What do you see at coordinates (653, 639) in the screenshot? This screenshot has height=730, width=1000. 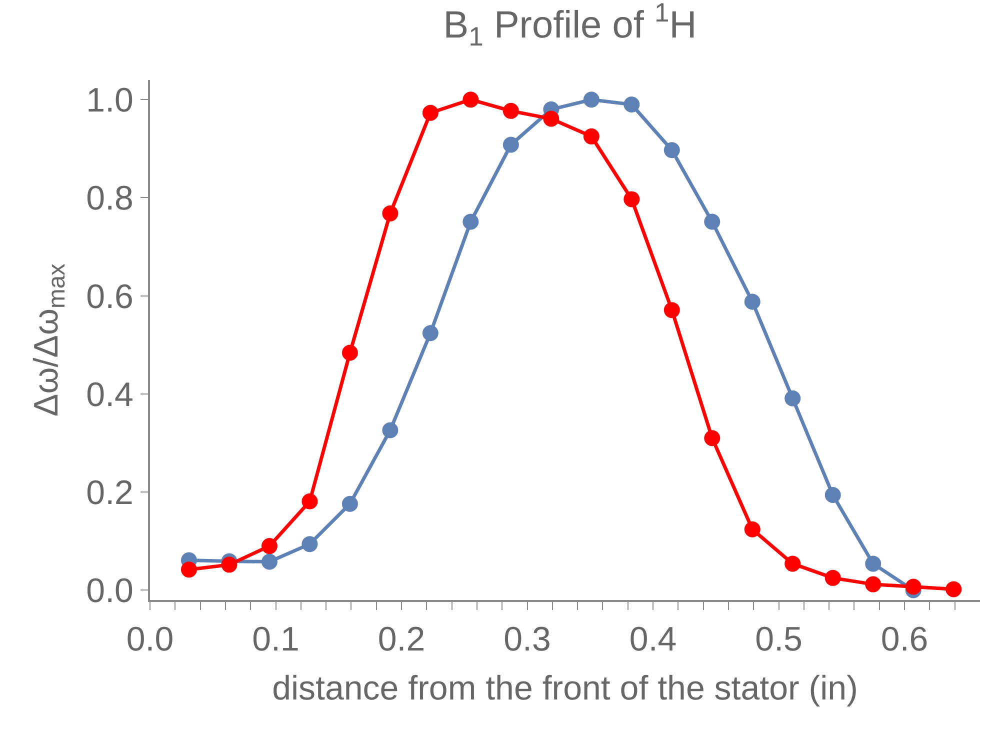 I see `x-tick-label: 0.4` at bounding box center [653, 639].